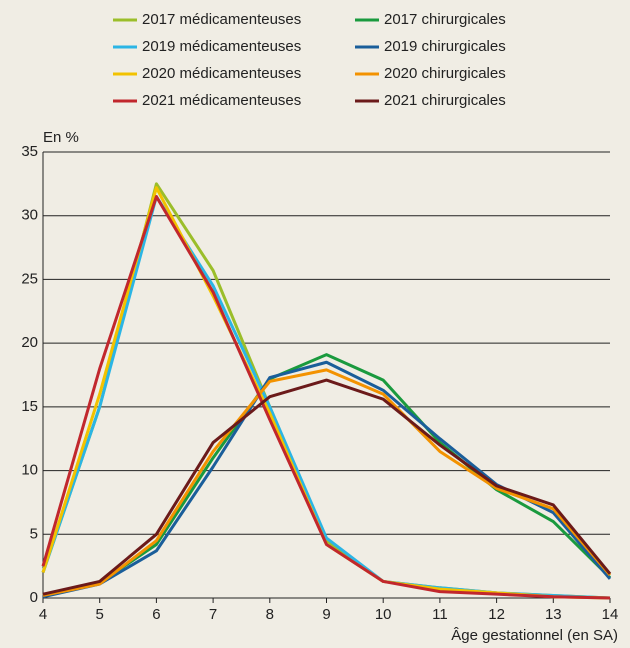  I want to click on x-tick-label: 10, so click(383, 614).